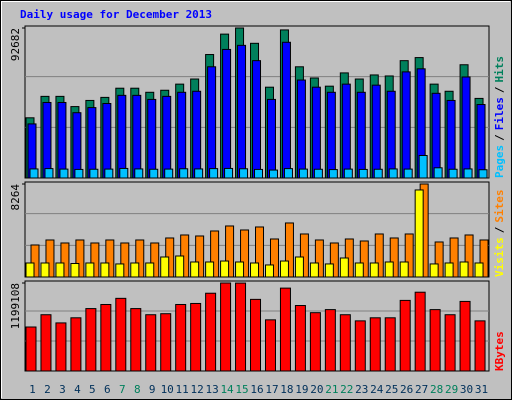 The width and height of the screenshot is (512, 400). I want to click on x-tick-label: 5, so click(92, 389).